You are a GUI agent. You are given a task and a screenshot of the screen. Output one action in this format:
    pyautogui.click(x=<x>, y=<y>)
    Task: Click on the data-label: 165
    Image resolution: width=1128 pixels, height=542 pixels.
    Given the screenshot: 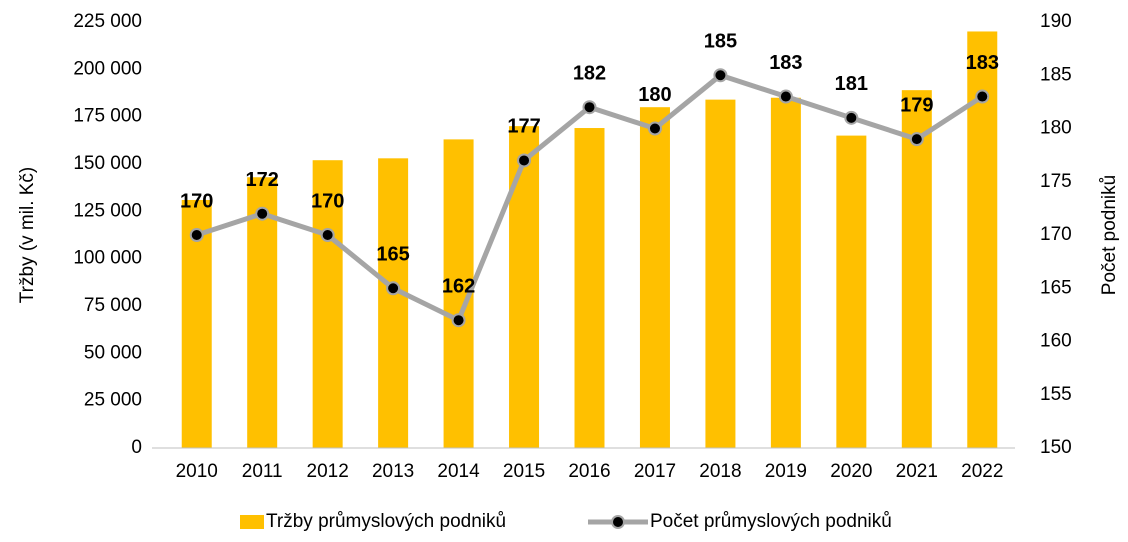 What is the action you would take?
    pyautogui.click(x=392, y=255)
    